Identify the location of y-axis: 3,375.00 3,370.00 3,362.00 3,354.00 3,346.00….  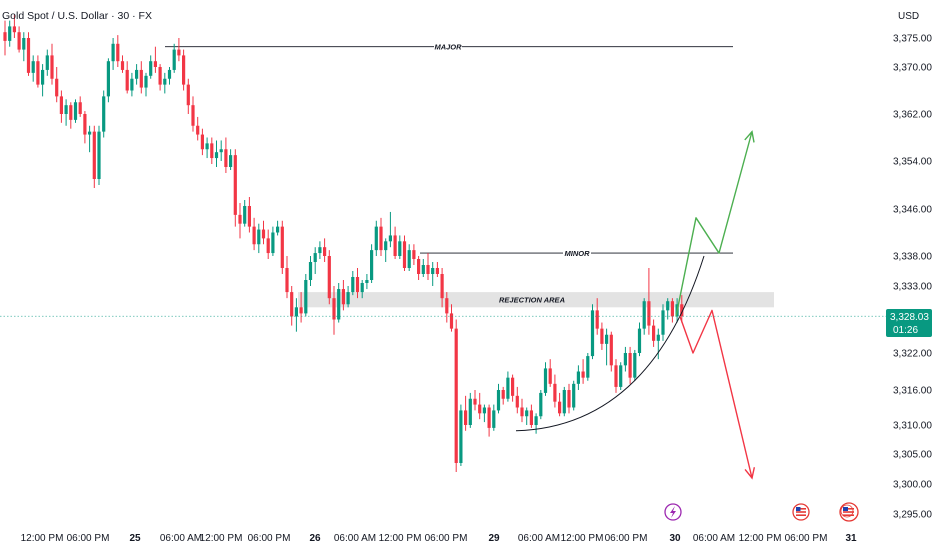
(912, 277).